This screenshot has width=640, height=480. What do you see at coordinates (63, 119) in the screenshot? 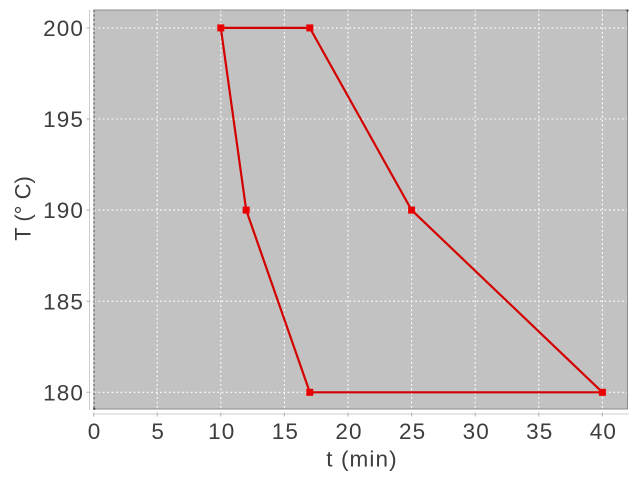
I see `svg-text: 195` at bounding box center [63, 119].